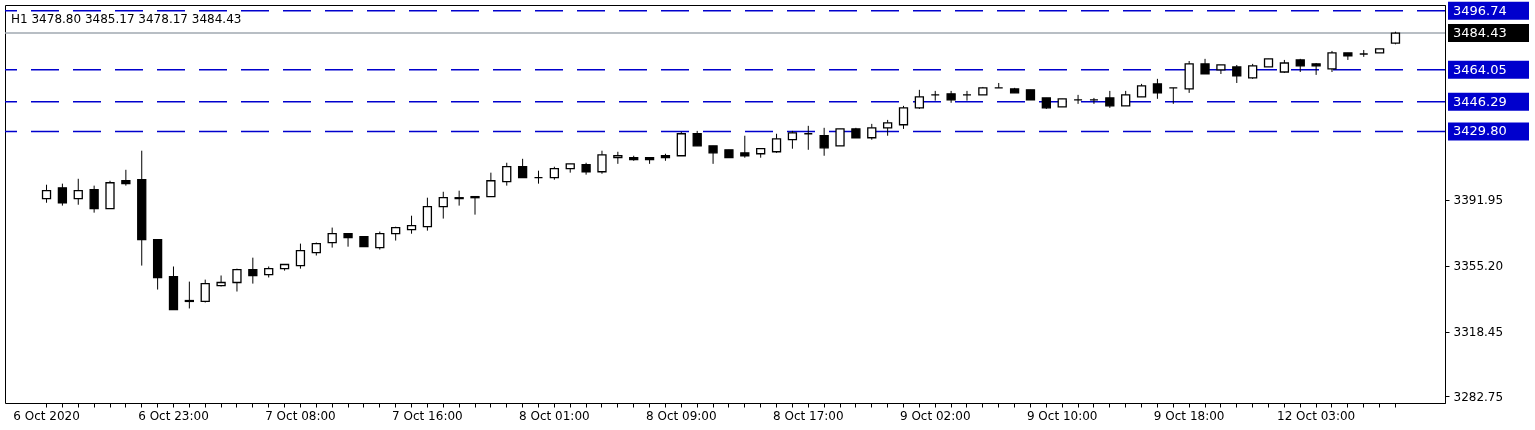  Describe the element at coordinates (1480, 69) in the screenshot. I see `ref-line-label: 3464.05` at that location.